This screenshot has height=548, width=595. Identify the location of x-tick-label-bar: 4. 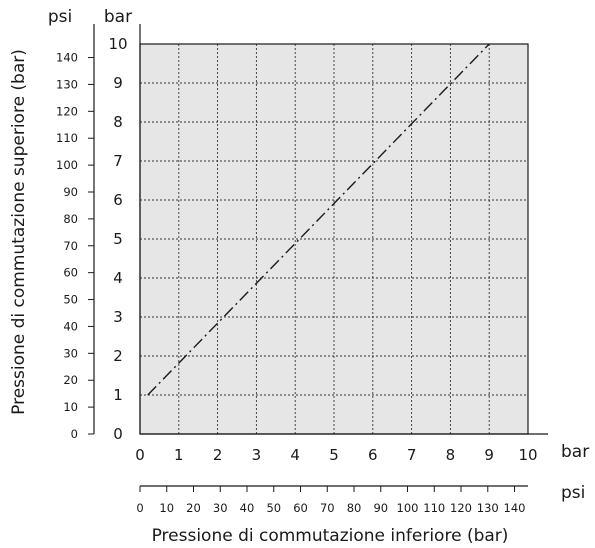
(295, 455).